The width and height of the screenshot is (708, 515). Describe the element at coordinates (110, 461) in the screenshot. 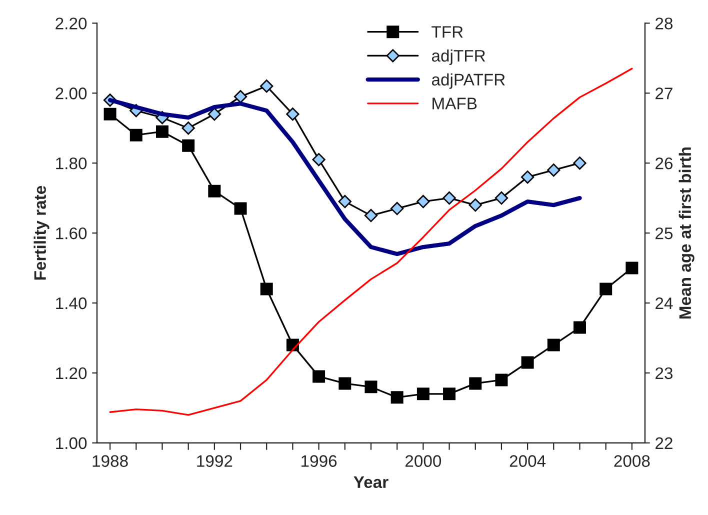

I see `x-tick-label: 1988` at that location.